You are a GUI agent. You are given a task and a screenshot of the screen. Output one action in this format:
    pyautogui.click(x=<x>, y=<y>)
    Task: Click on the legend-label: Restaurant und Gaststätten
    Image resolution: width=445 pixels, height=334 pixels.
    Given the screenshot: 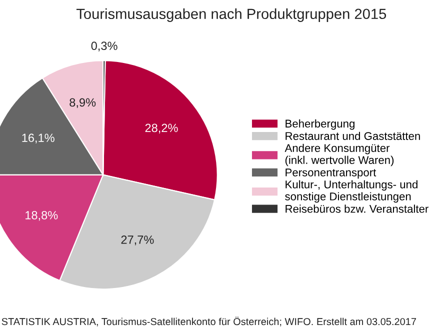 What is the action you would take?
    pyautogui.click(x=353, y=136)
    